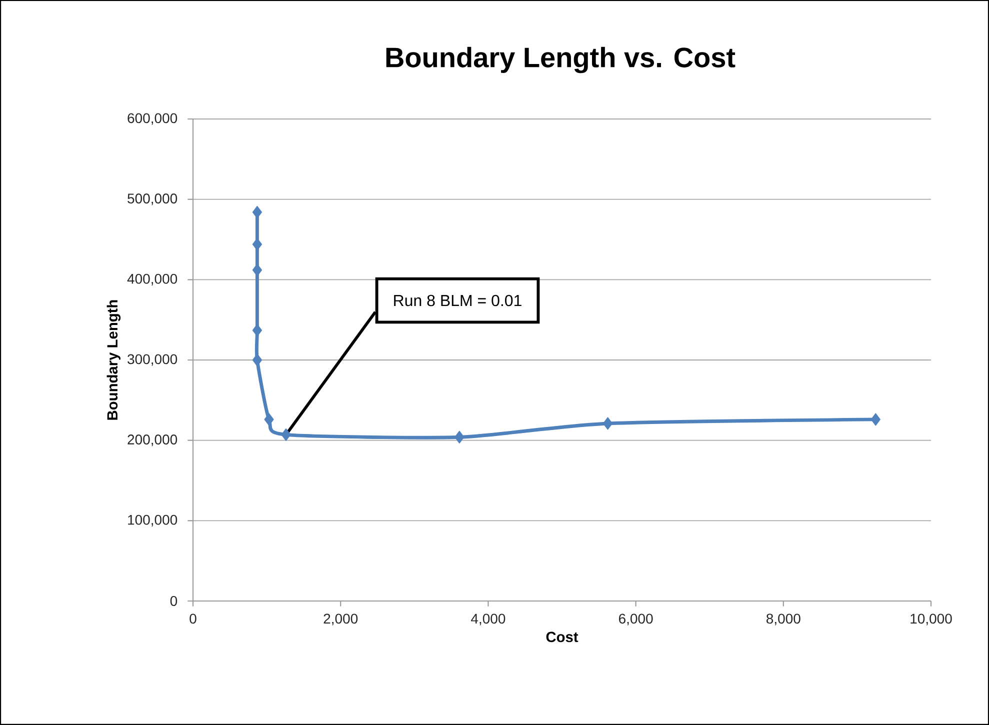 Image resolution: width=989 pixels, height=725 pixels. What do you see at coordinates (561, 60) in the screenshot?
I see `chart-title: Boundary Length vs. Cost` at bounding box center [561, 60].